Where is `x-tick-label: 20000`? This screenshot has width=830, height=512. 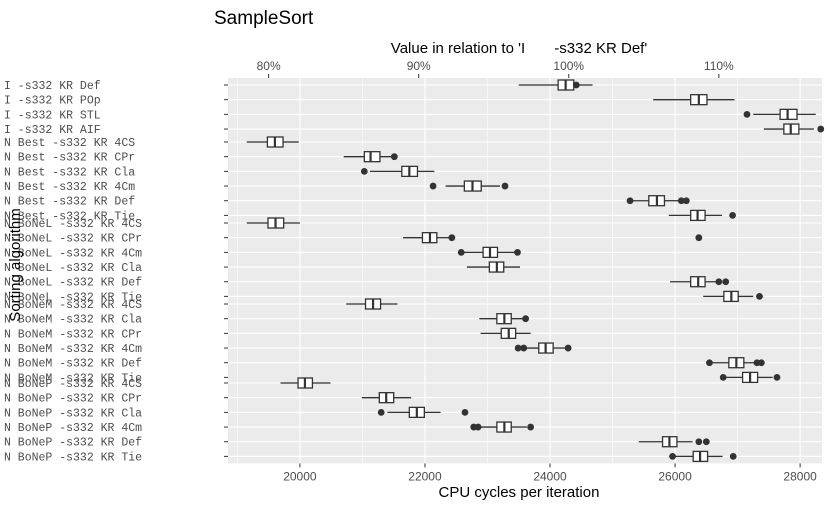 x-tick-label: 20000 is located at coordinates (300, 476).